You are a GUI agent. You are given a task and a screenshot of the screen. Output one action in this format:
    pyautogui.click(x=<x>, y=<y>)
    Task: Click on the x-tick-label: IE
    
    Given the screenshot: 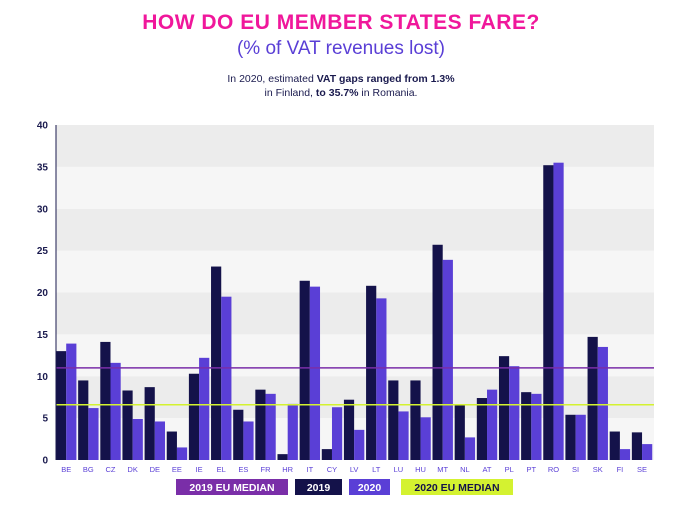 What is the action you would take?
    pyautogui.click(x=199, y=469)
    